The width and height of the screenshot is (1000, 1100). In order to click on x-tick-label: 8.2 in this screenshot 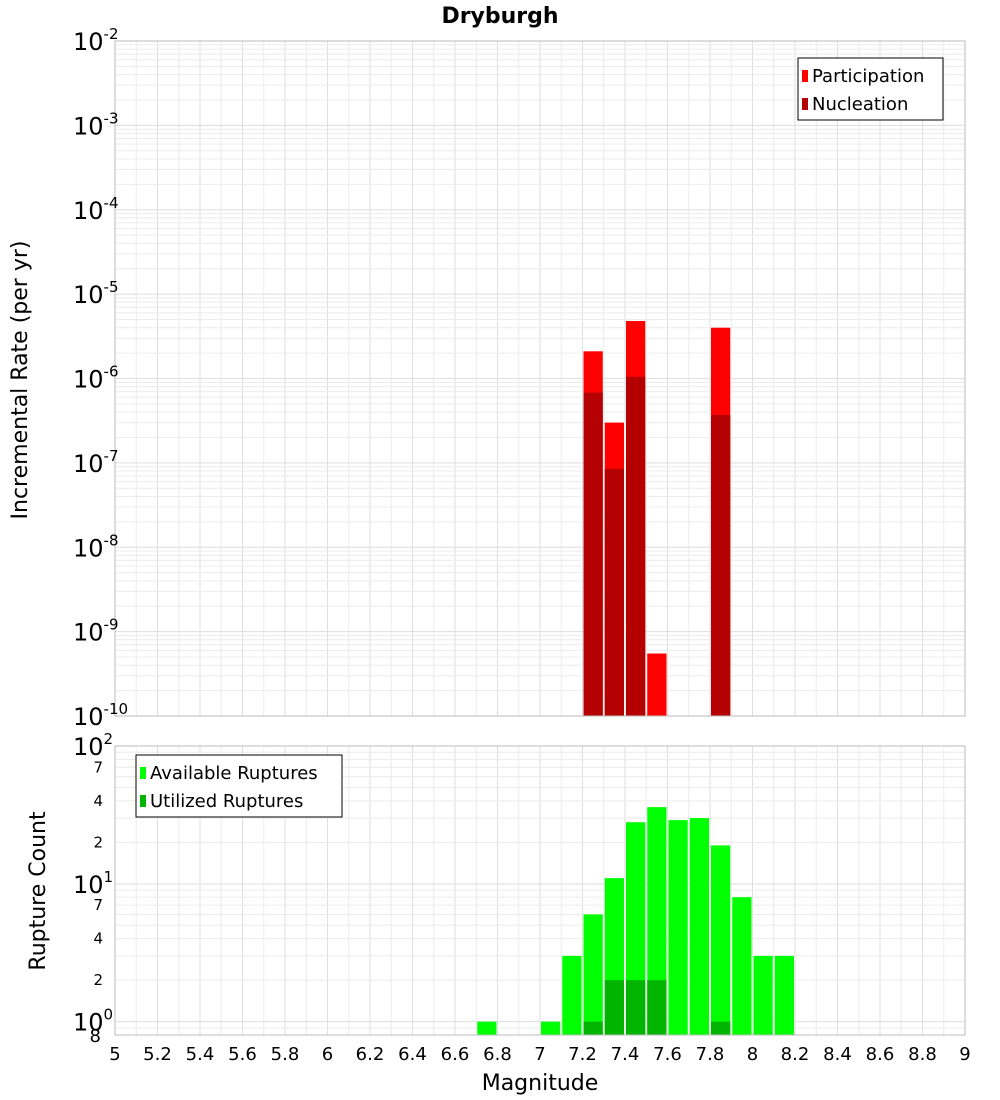, I will do `click(795, 1054)`.